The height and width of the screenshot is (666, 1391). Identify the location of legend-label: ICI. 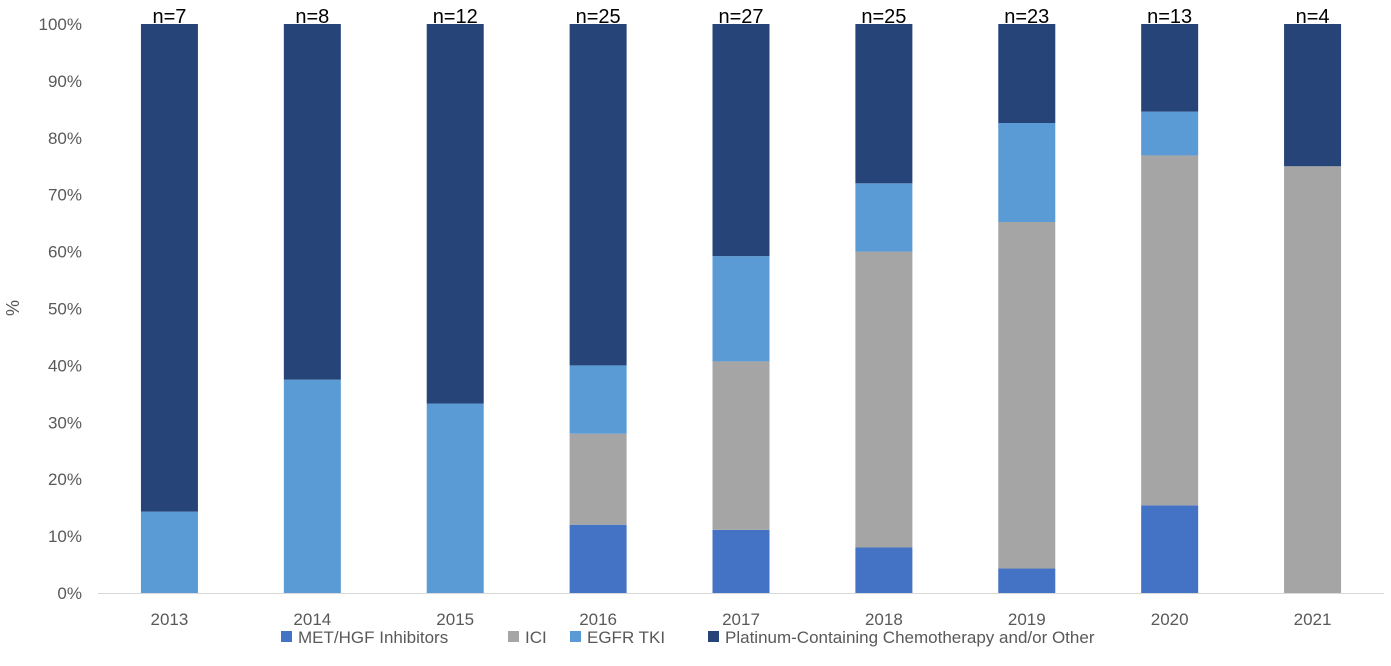
(536, 637).